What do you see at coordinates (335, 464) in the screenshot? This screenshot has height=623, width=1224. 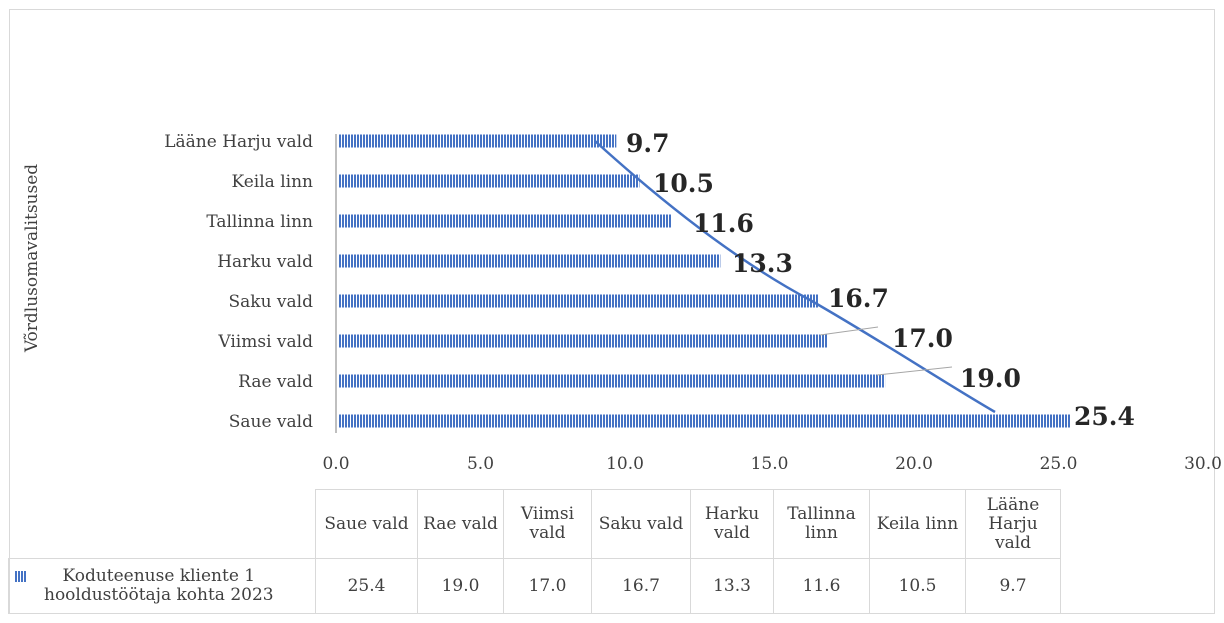 I see `x-tick-label: 0.0` at bounding box center [335, 464].